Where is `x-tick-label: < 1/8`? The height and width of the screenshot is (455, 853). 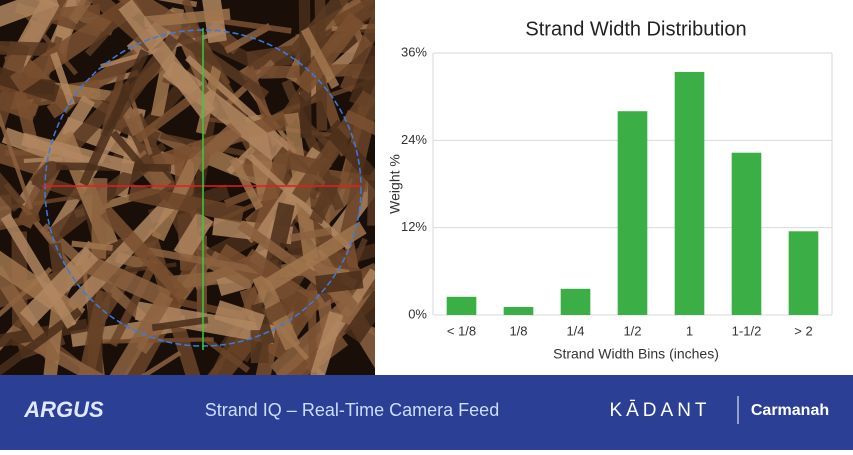
x-tick-label: < 1/8 is located at coordinates (461, 330).